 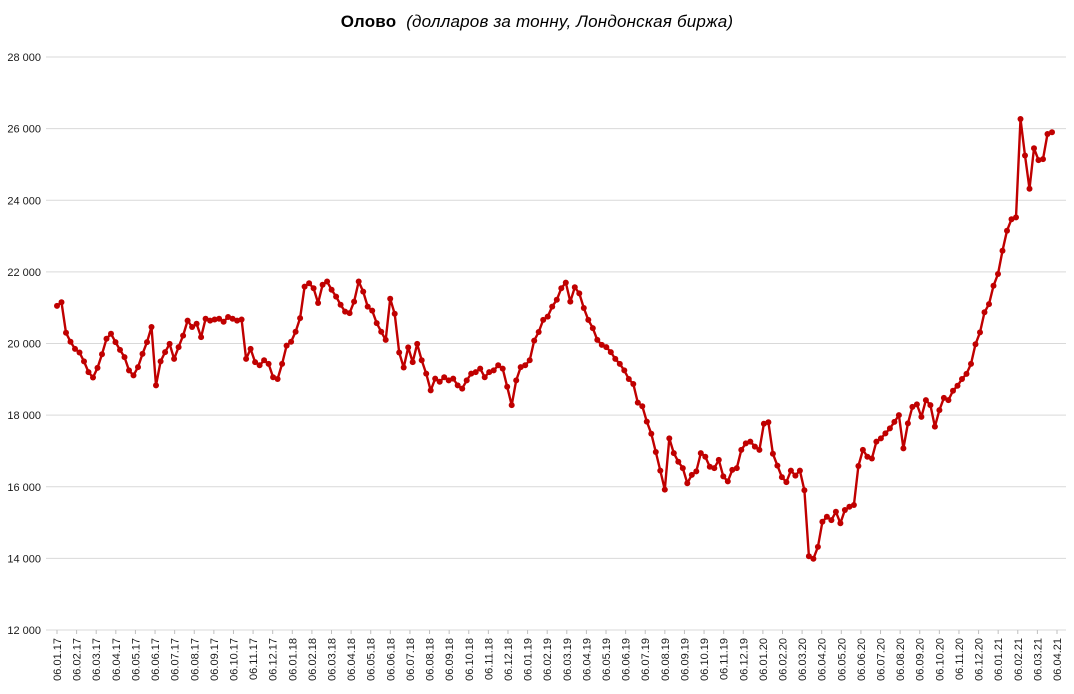 I want to click on x-tick-label: 06.03.18, so click(x=333, y=659).